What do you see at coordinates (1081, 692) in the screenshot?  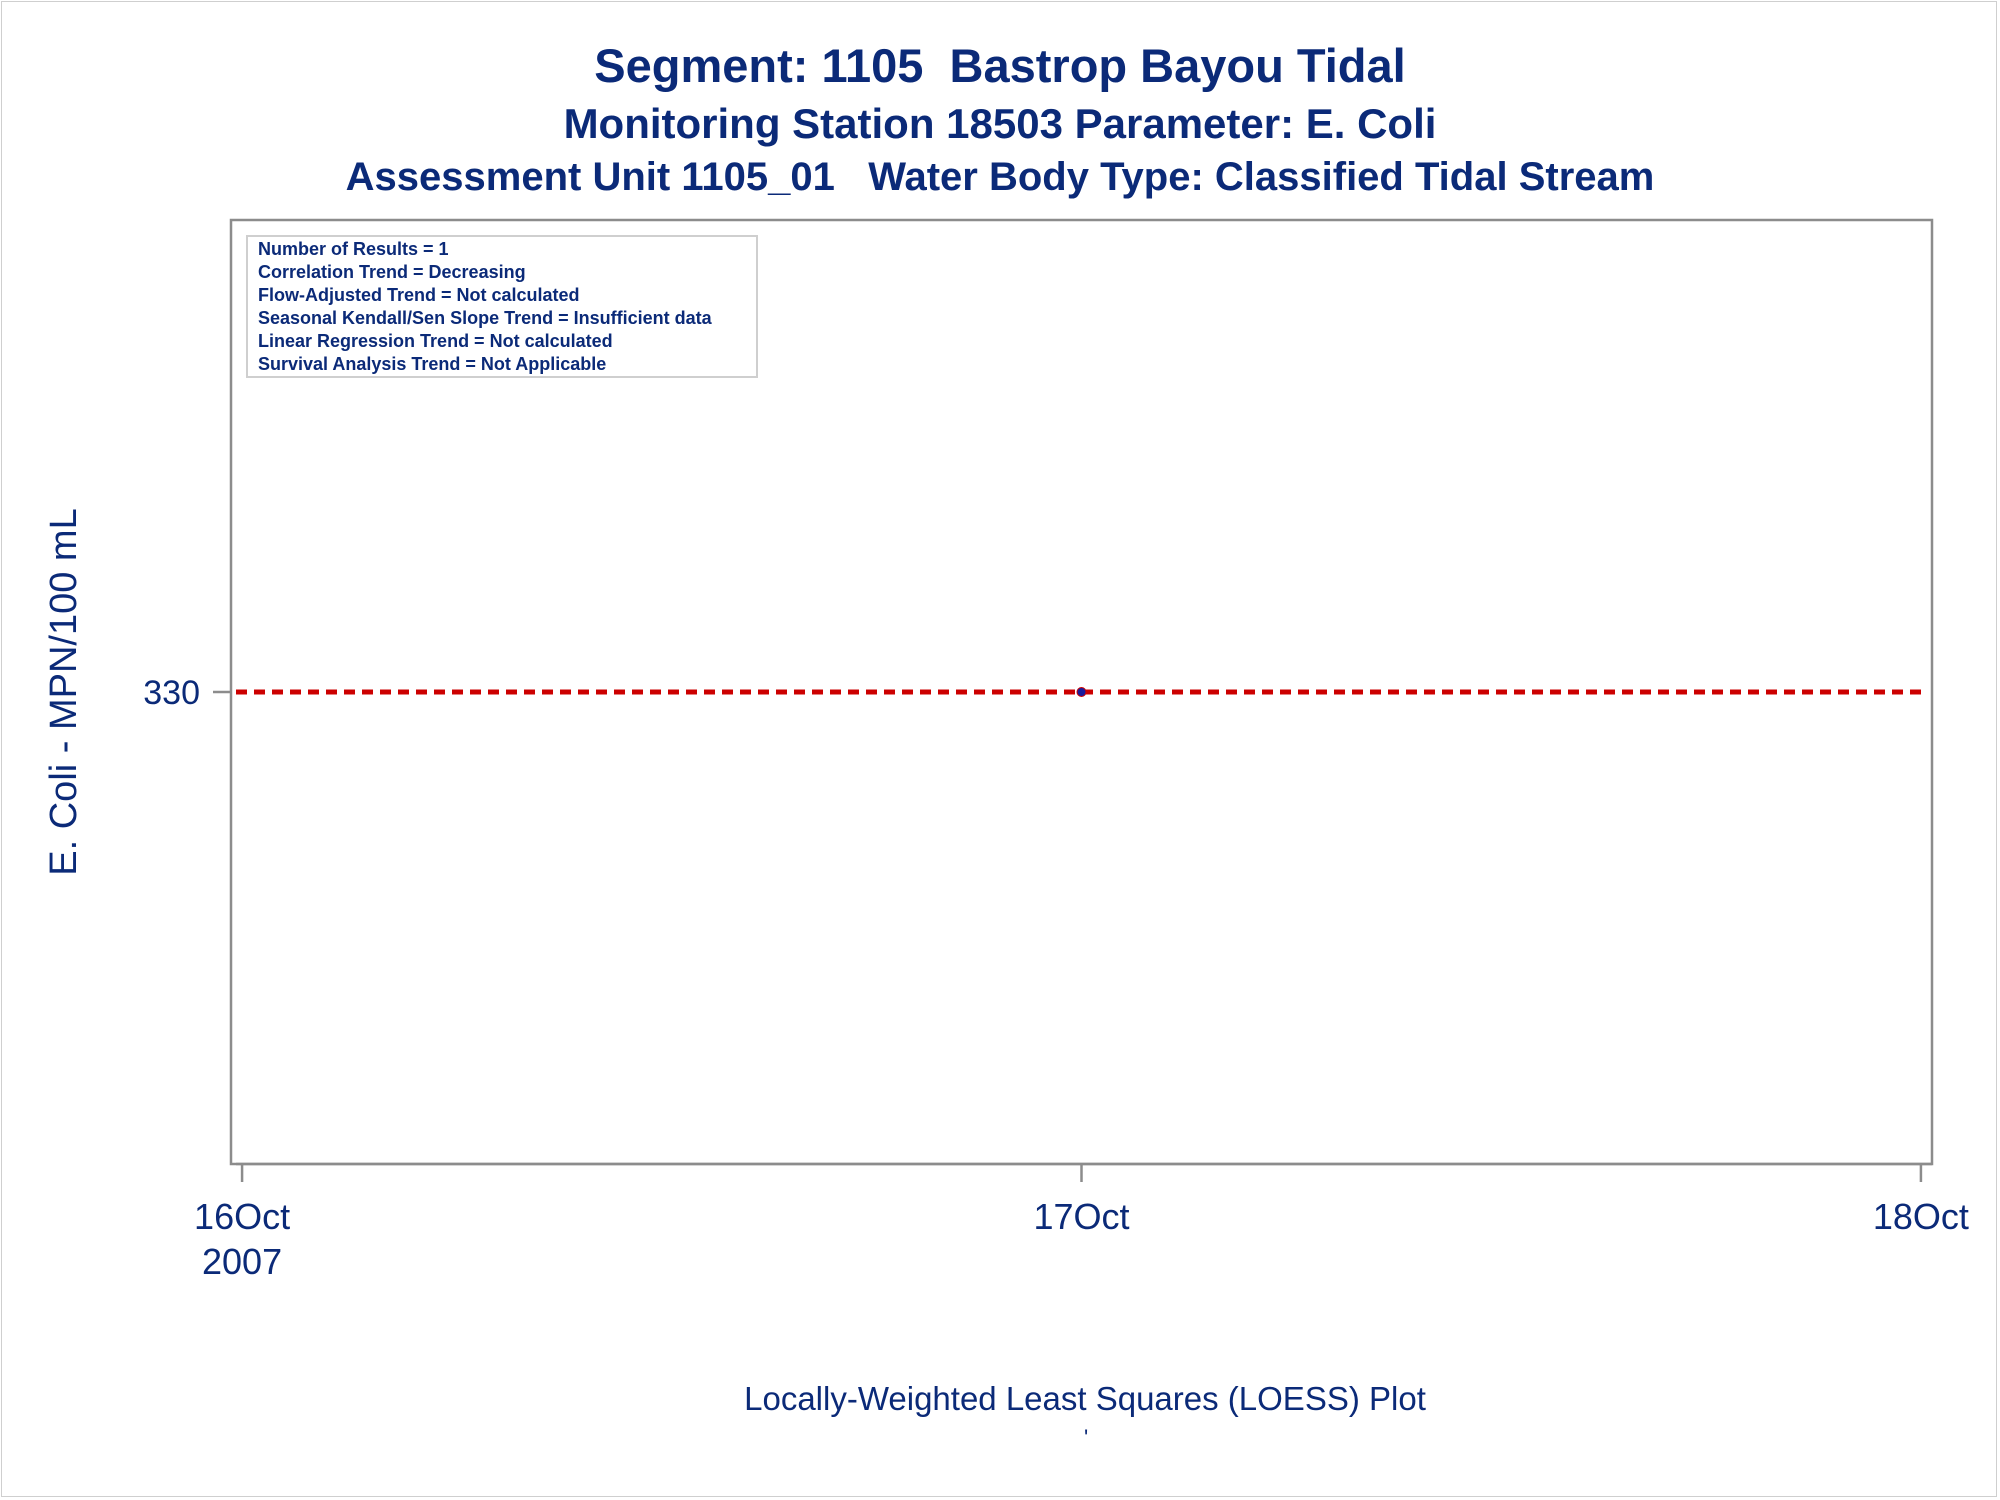 I see `data-point` at bounding box center [1081, 692].